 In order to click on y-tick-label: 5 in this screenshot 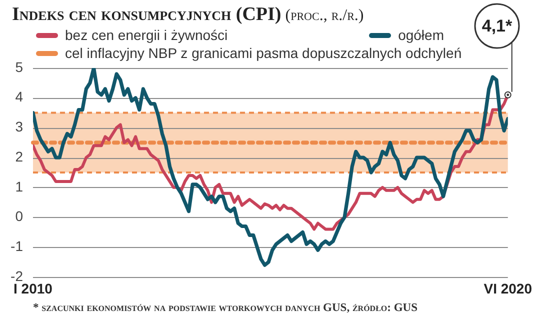, I will do `click(19, 66)`.